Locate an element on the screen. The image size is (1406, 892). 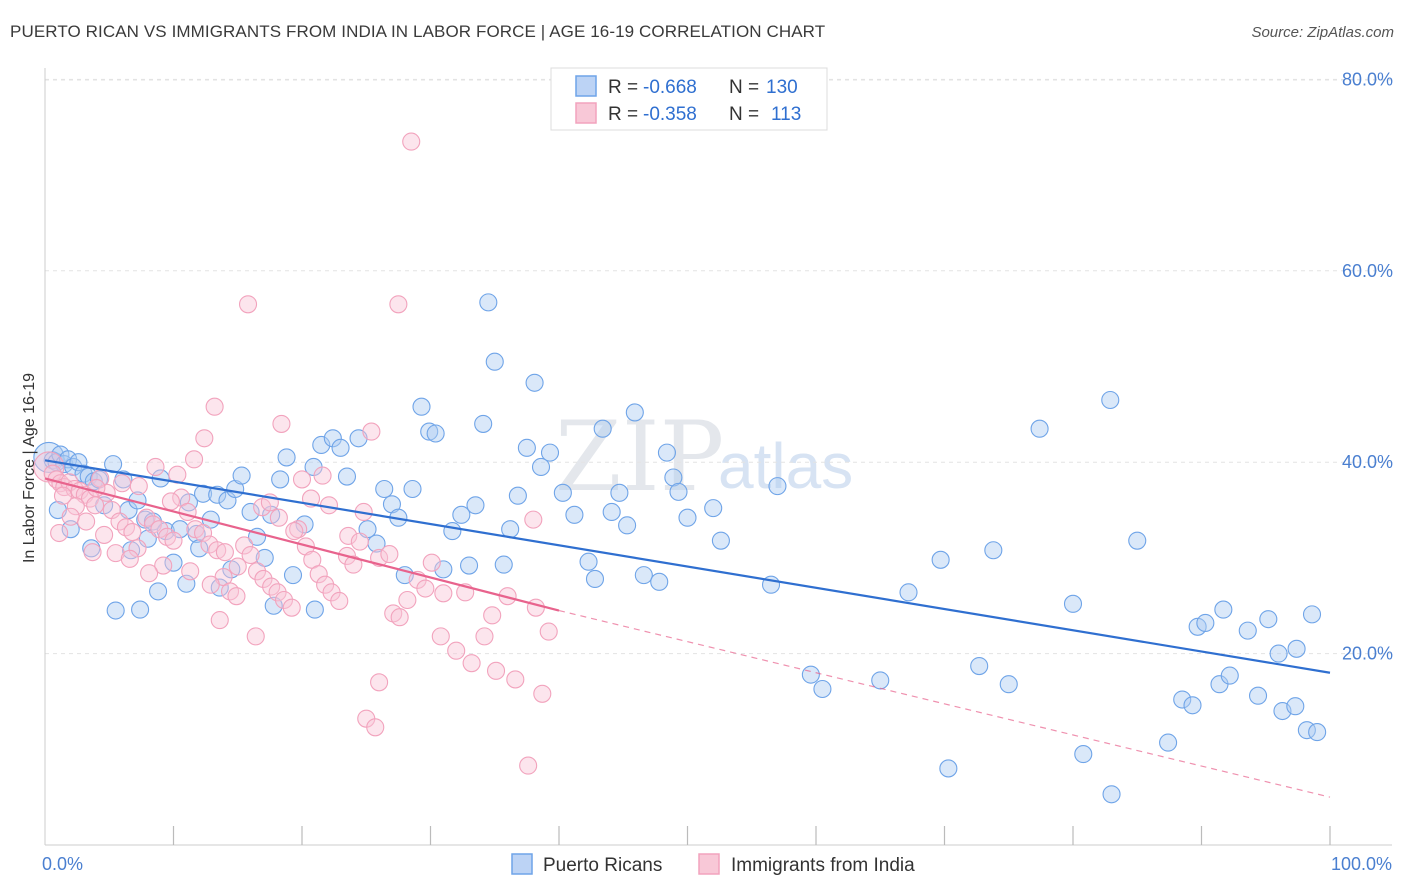
legend-r-value-blue: -0.668 is located at coordinates (670, 87).